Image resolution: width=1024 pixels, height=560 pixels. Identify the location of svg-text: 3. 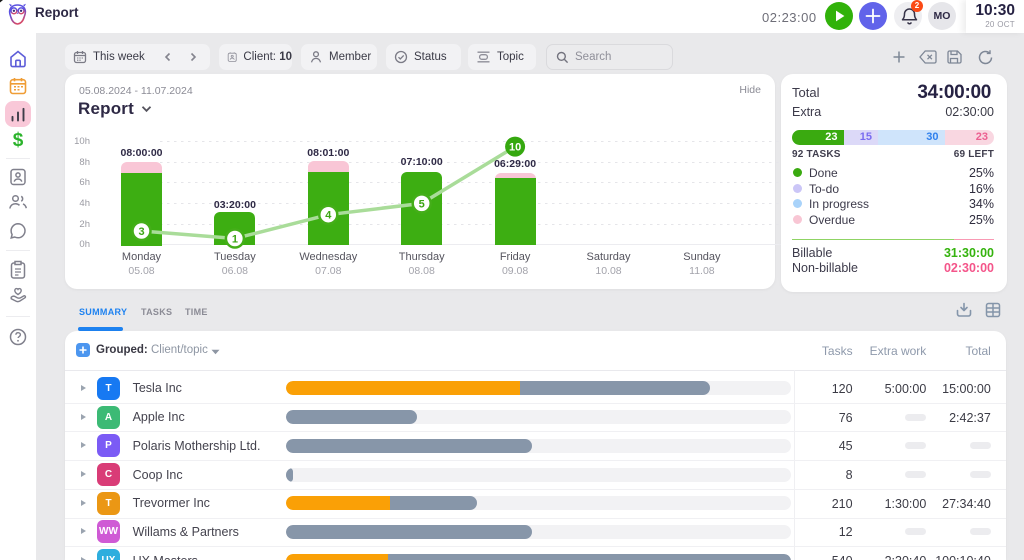
(141, 232).